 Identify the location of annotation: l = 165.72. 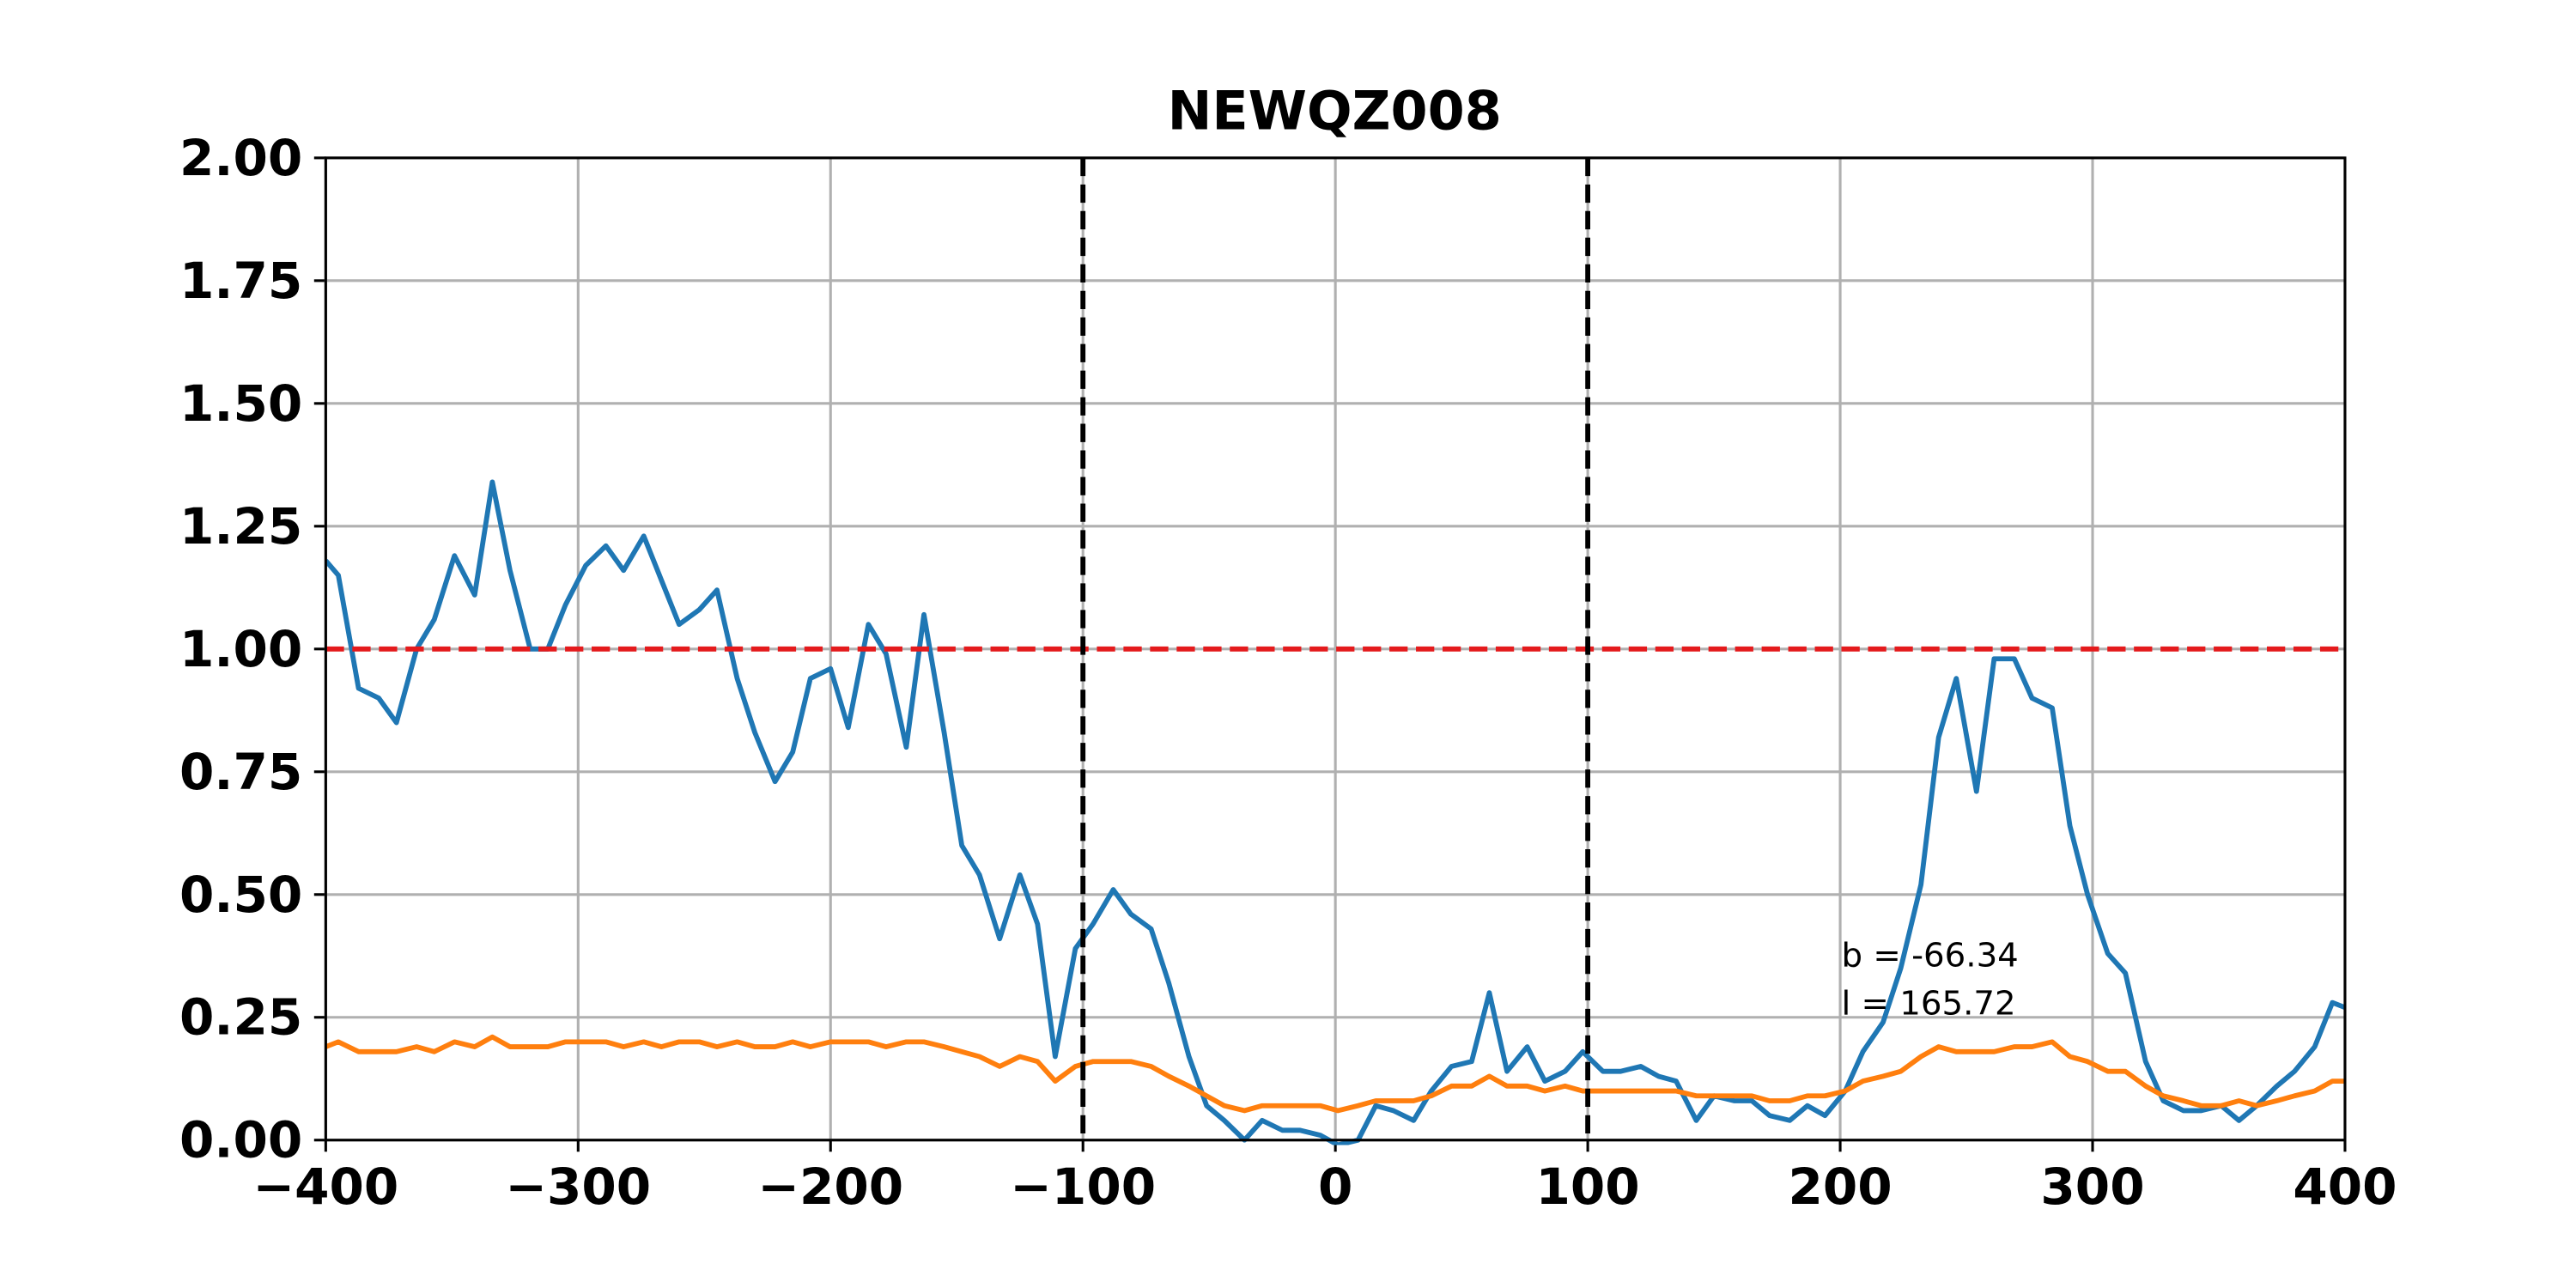
(1929, 1003).